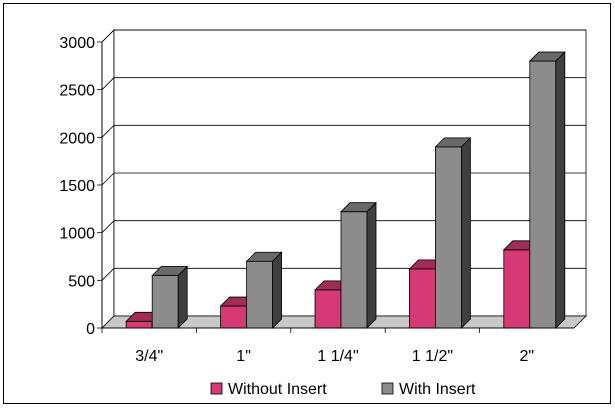 The width and height of the screenshot is (615, 412). I want to click on legend-swatch-with-insert, so click(387, 388).